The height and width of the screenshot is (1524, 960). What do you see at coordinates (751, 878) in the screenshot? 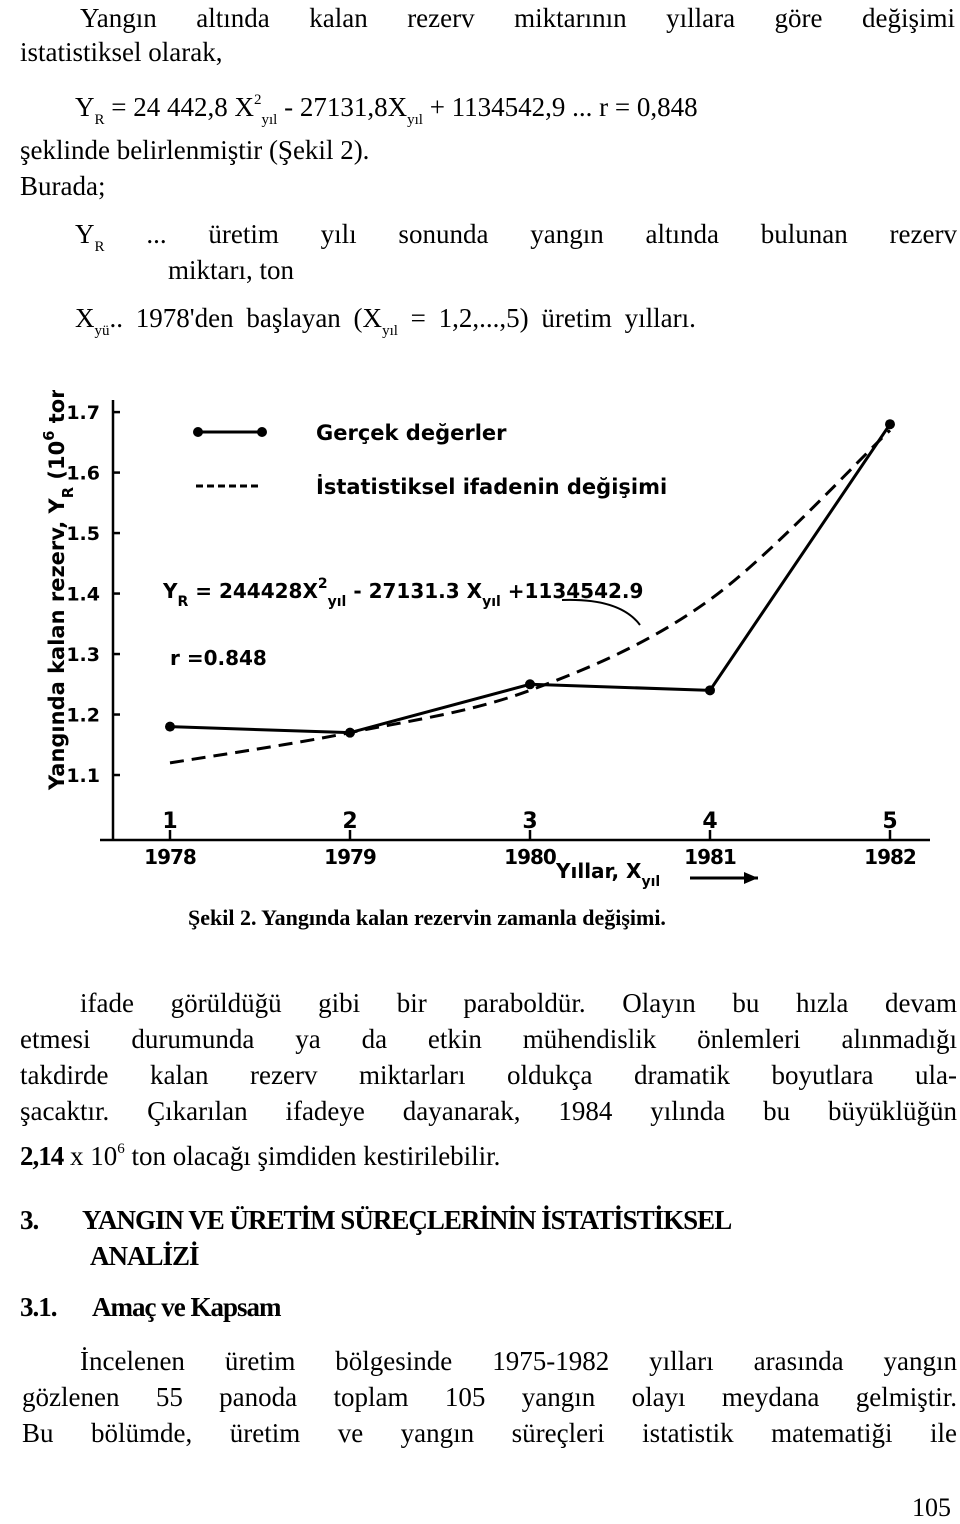
I see `arrow-head` at bounding box center [751, 878].